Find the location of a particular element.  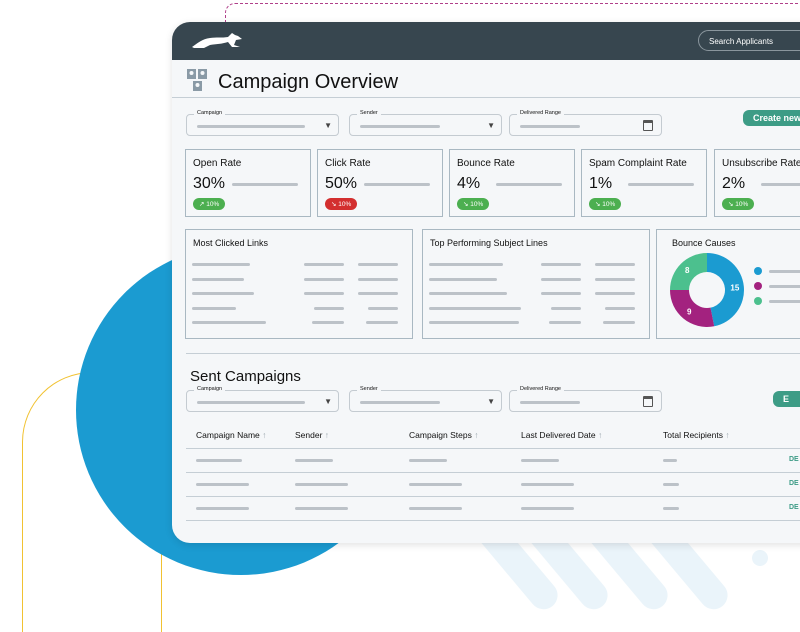

column-header: Campaign Name ↑ is located at coordinates (231, 435).